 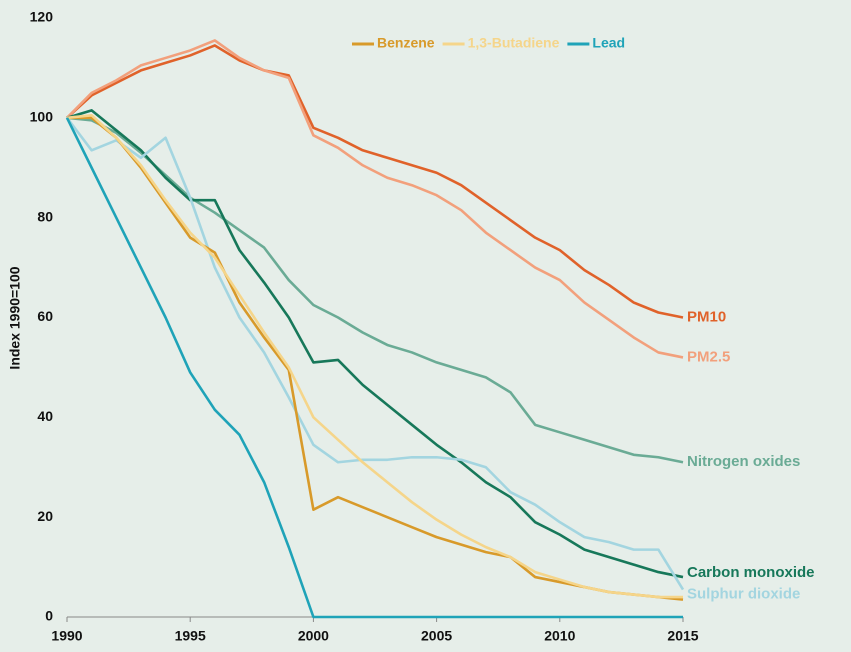 I want to click on y-tick-label: 40, so click(x=45, y=416).